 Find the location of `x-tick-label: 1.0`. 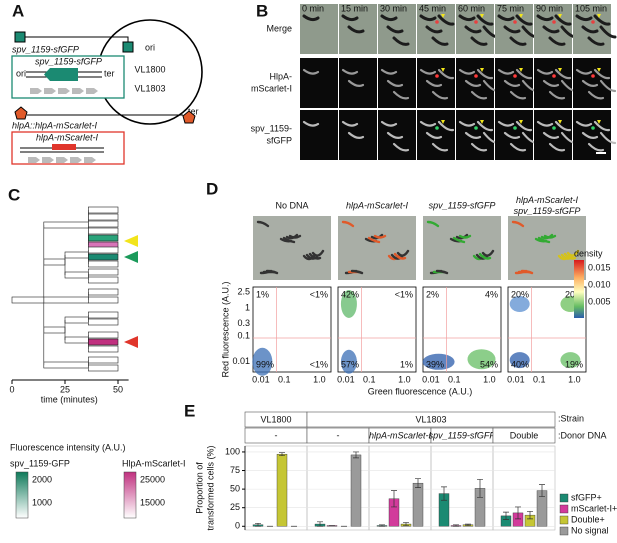

x-tick-label: 1.0 is located at coordinates (319, 379).